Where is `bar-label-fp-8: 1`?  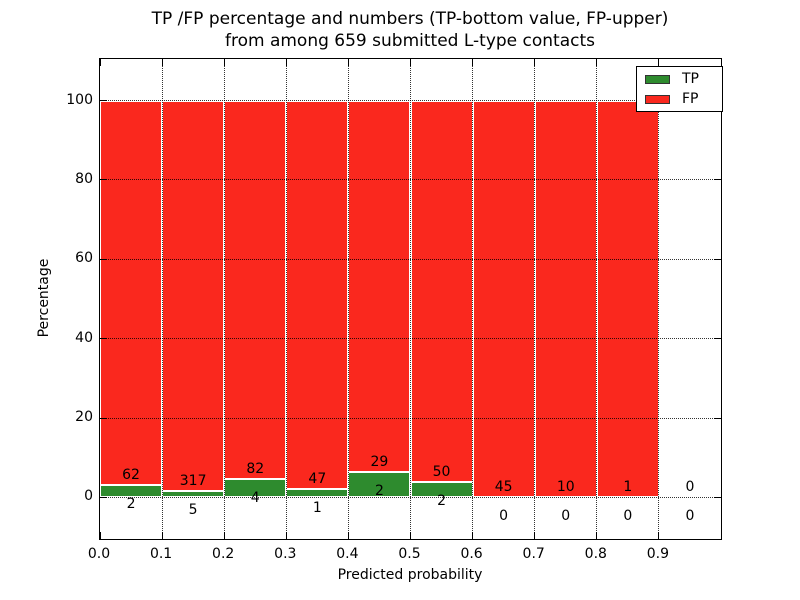
bar-label-fp-8: 1 is located at coordinates (628, 487).